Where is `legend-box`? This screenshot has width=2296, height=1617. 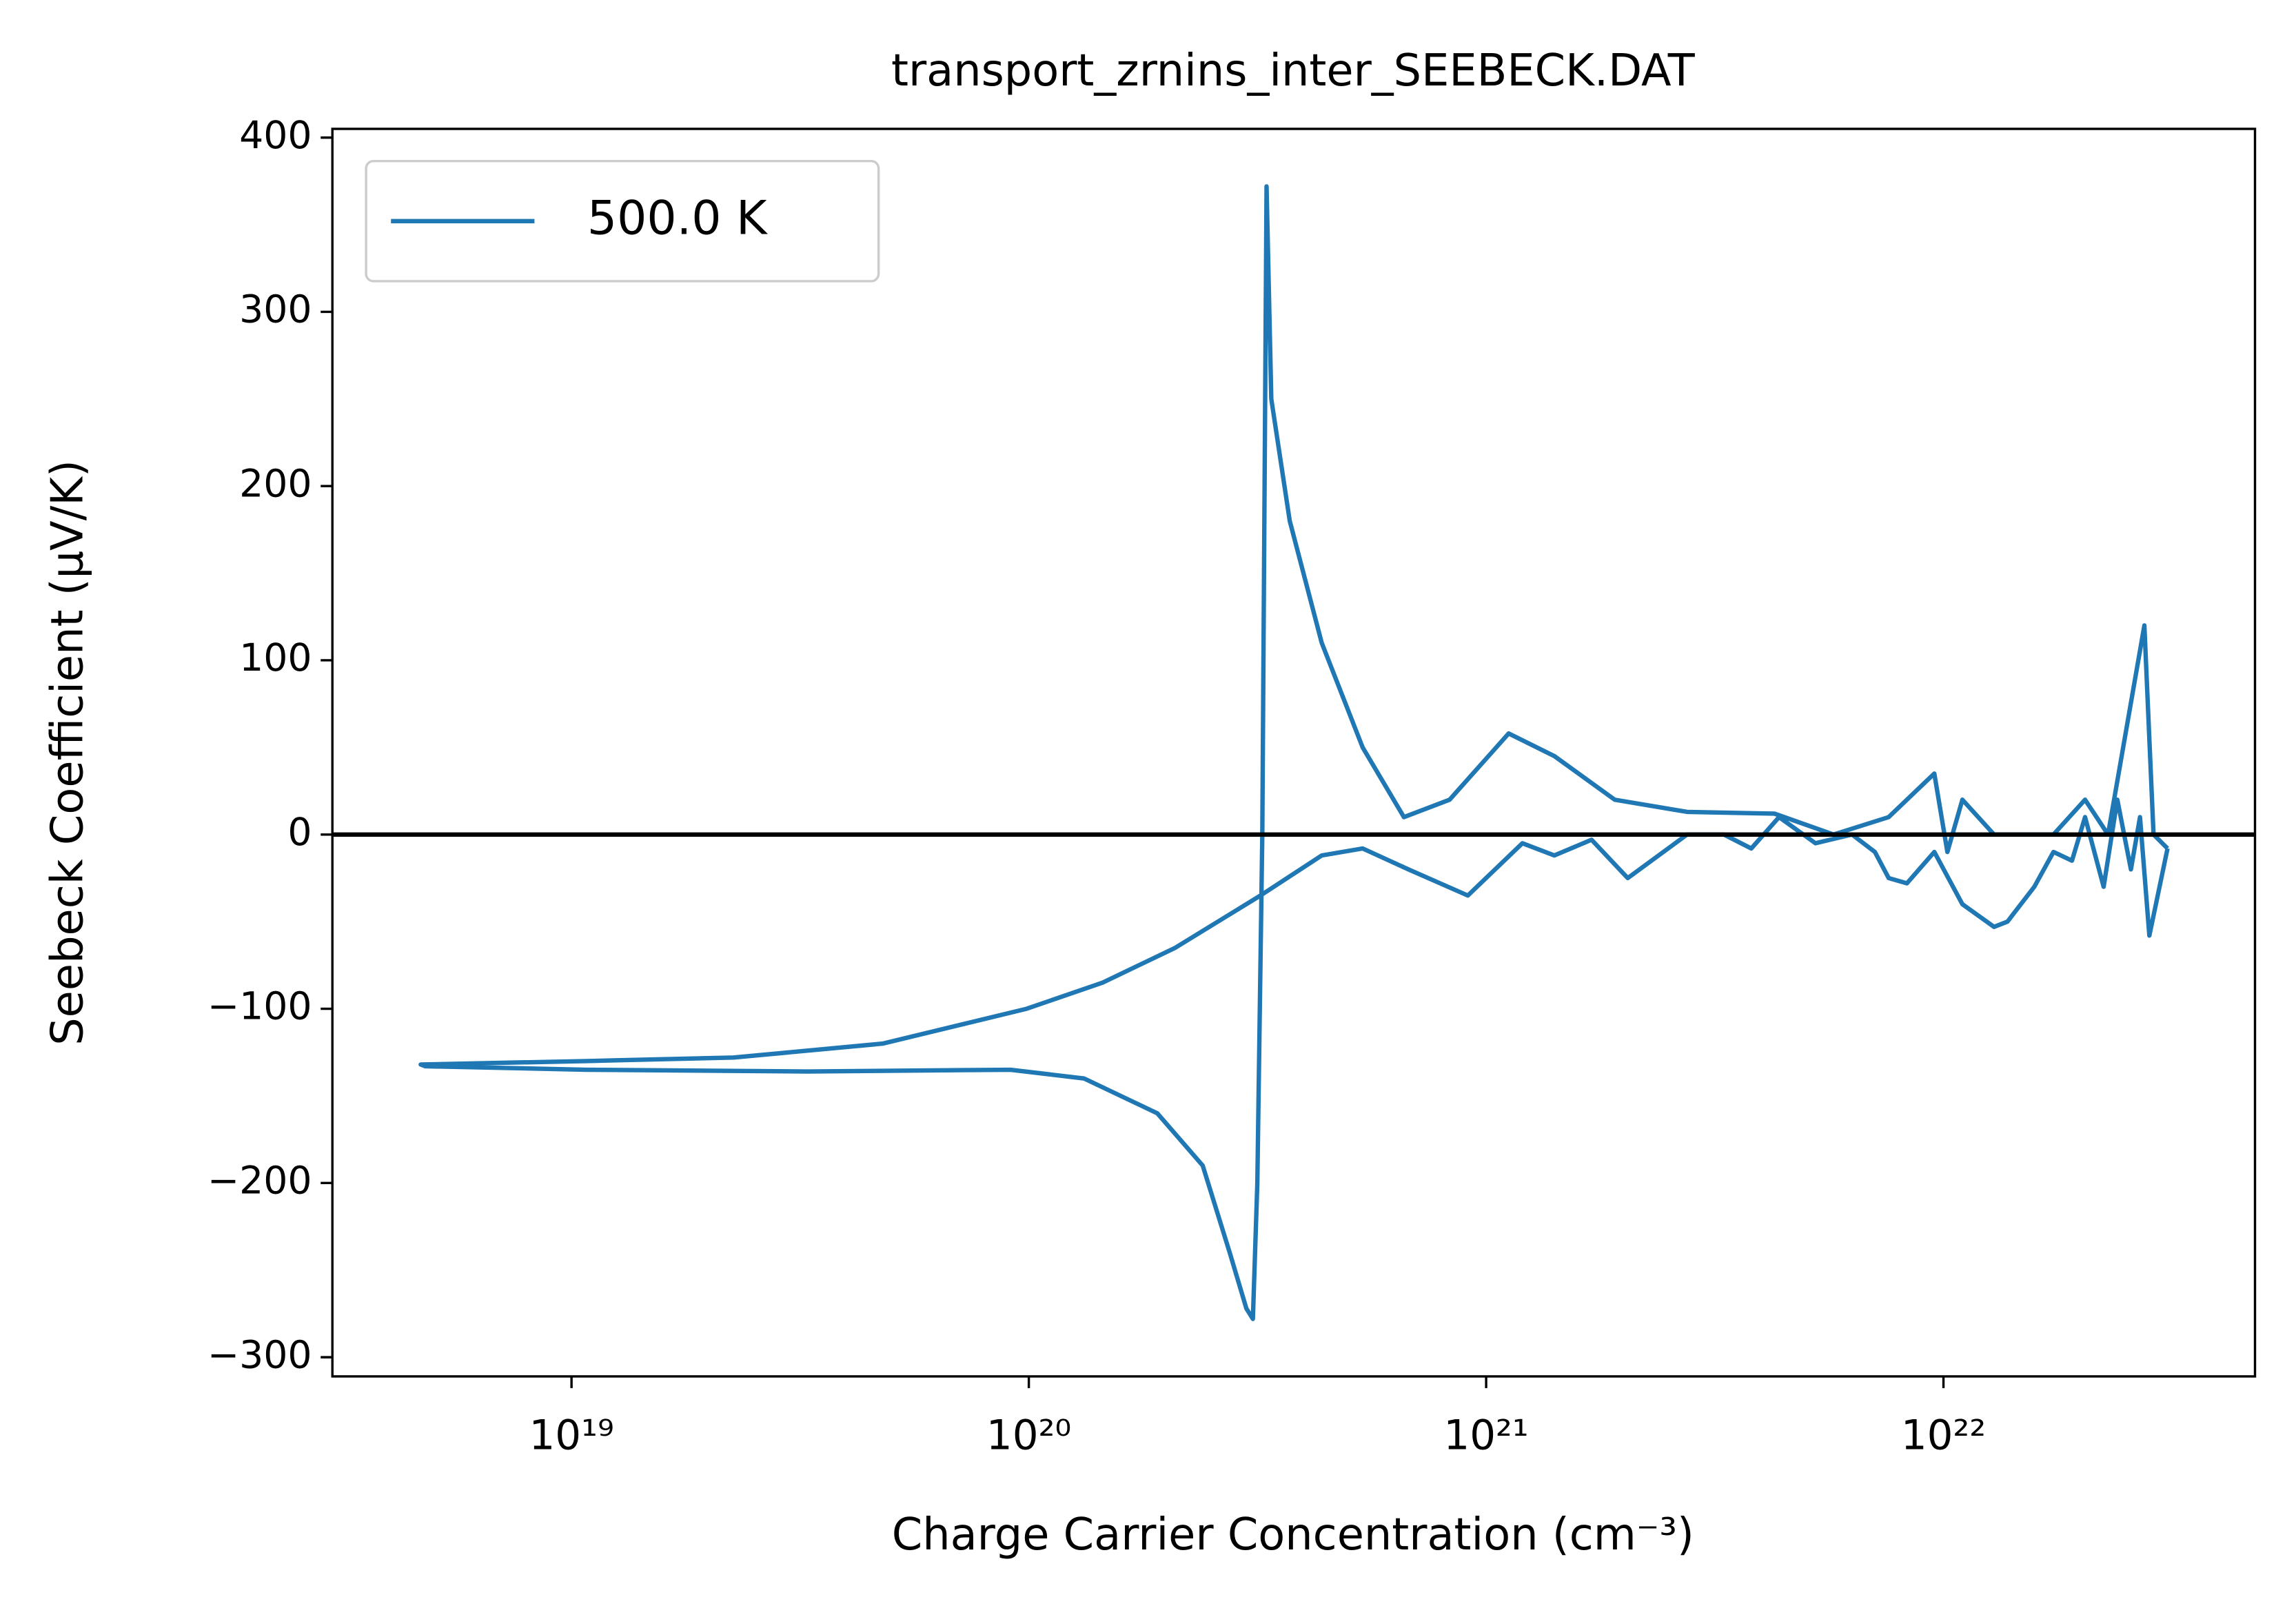
legend-box is located at coordinates (622, 221).